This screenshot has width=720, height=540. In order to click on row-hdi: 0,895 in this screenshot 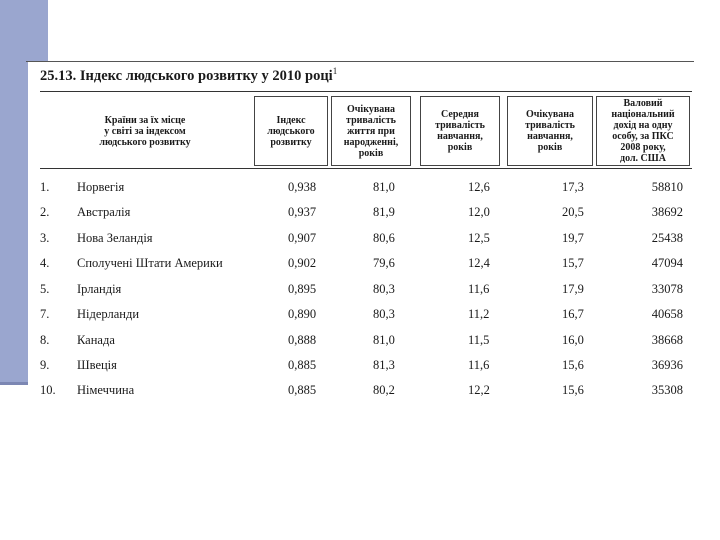, I will do `click(302, 289)`.